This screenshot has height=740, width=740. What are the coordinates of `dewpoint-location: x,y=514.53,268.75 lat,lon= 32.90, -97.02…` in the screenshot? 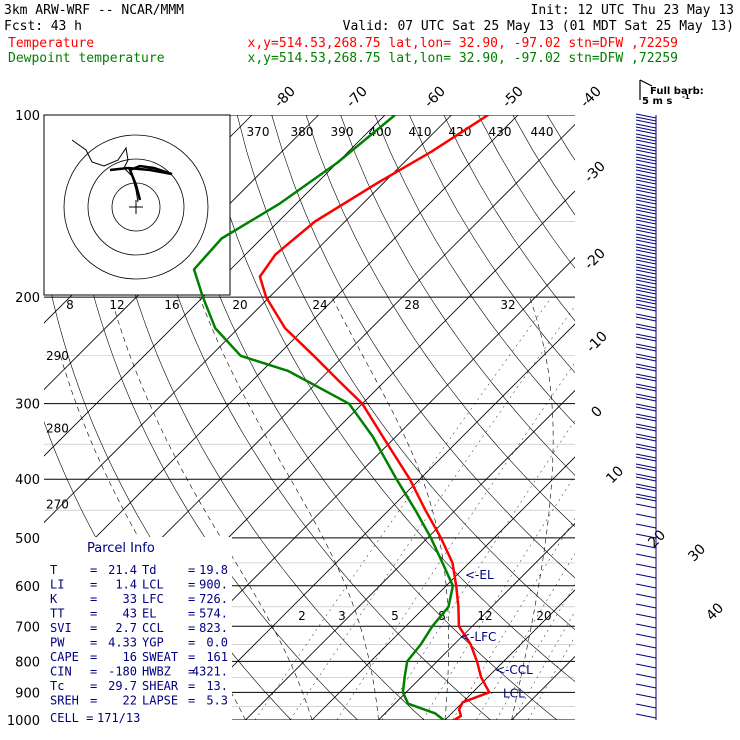 It's located at (463, 58).